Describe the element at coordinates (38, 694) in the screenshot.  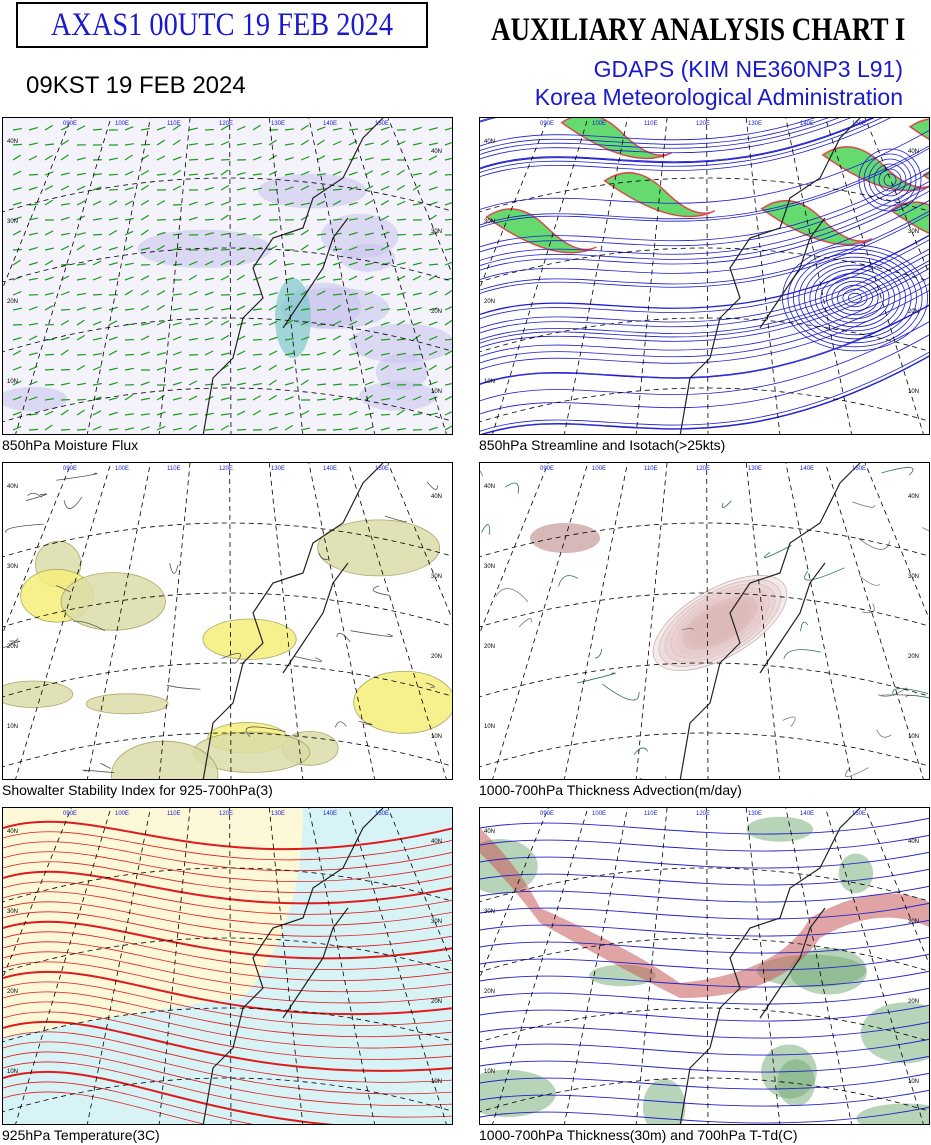
I see `stability-area` at that location.